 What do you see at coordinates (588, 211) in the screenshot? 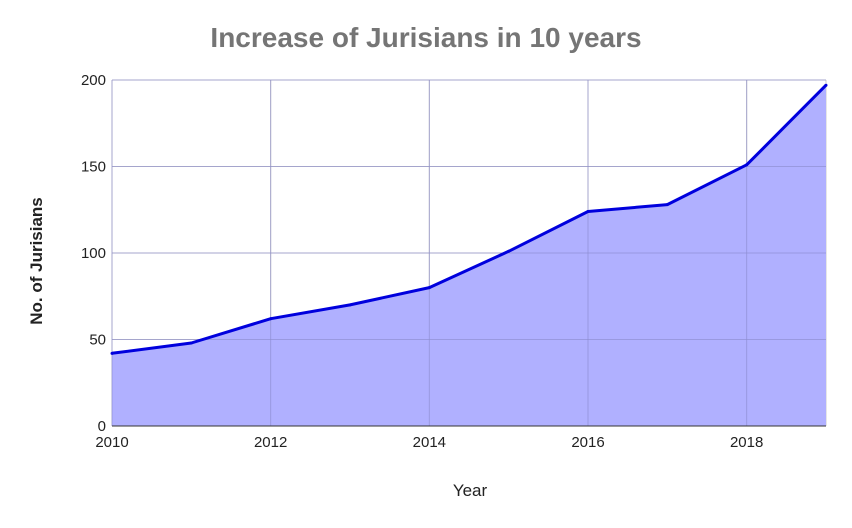
I see `data-point-2016` at bounding box center [588, 211].